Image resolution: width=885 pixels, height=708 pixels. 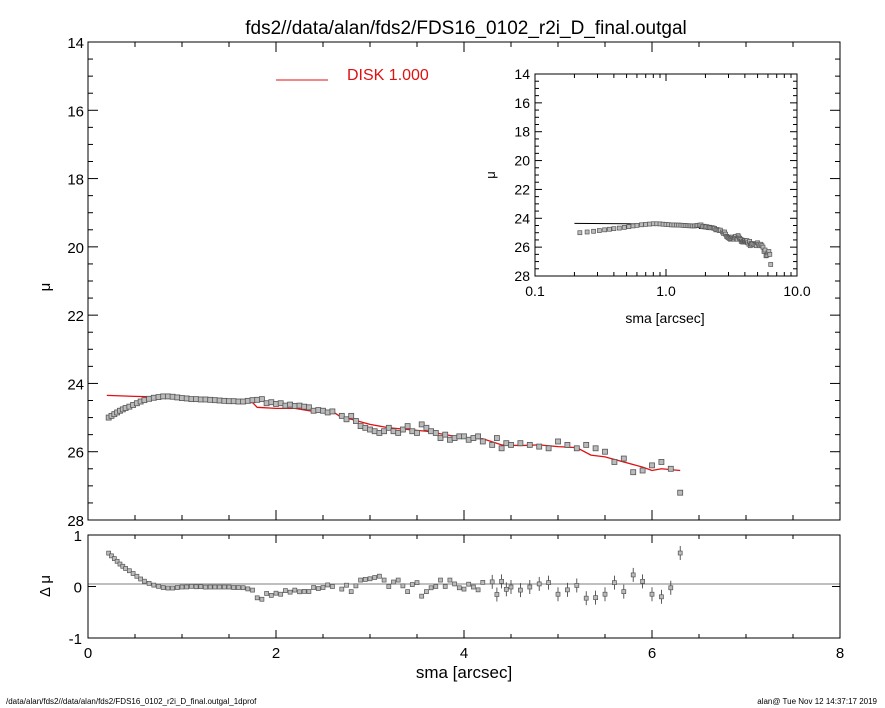 What do you see at coordinates (276, 653) in the screenshot?
I see `x-tick-label: 2` at bounding box center [276, 653].